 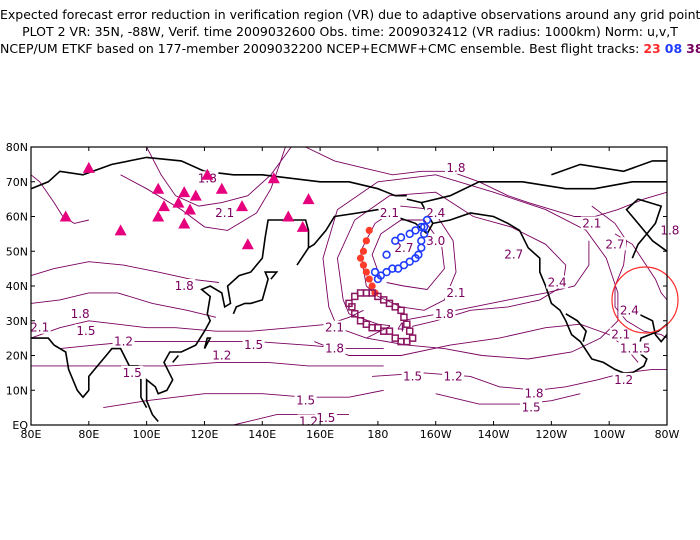 I want to click on lon-label: 120W, so click(x=551, y=434).